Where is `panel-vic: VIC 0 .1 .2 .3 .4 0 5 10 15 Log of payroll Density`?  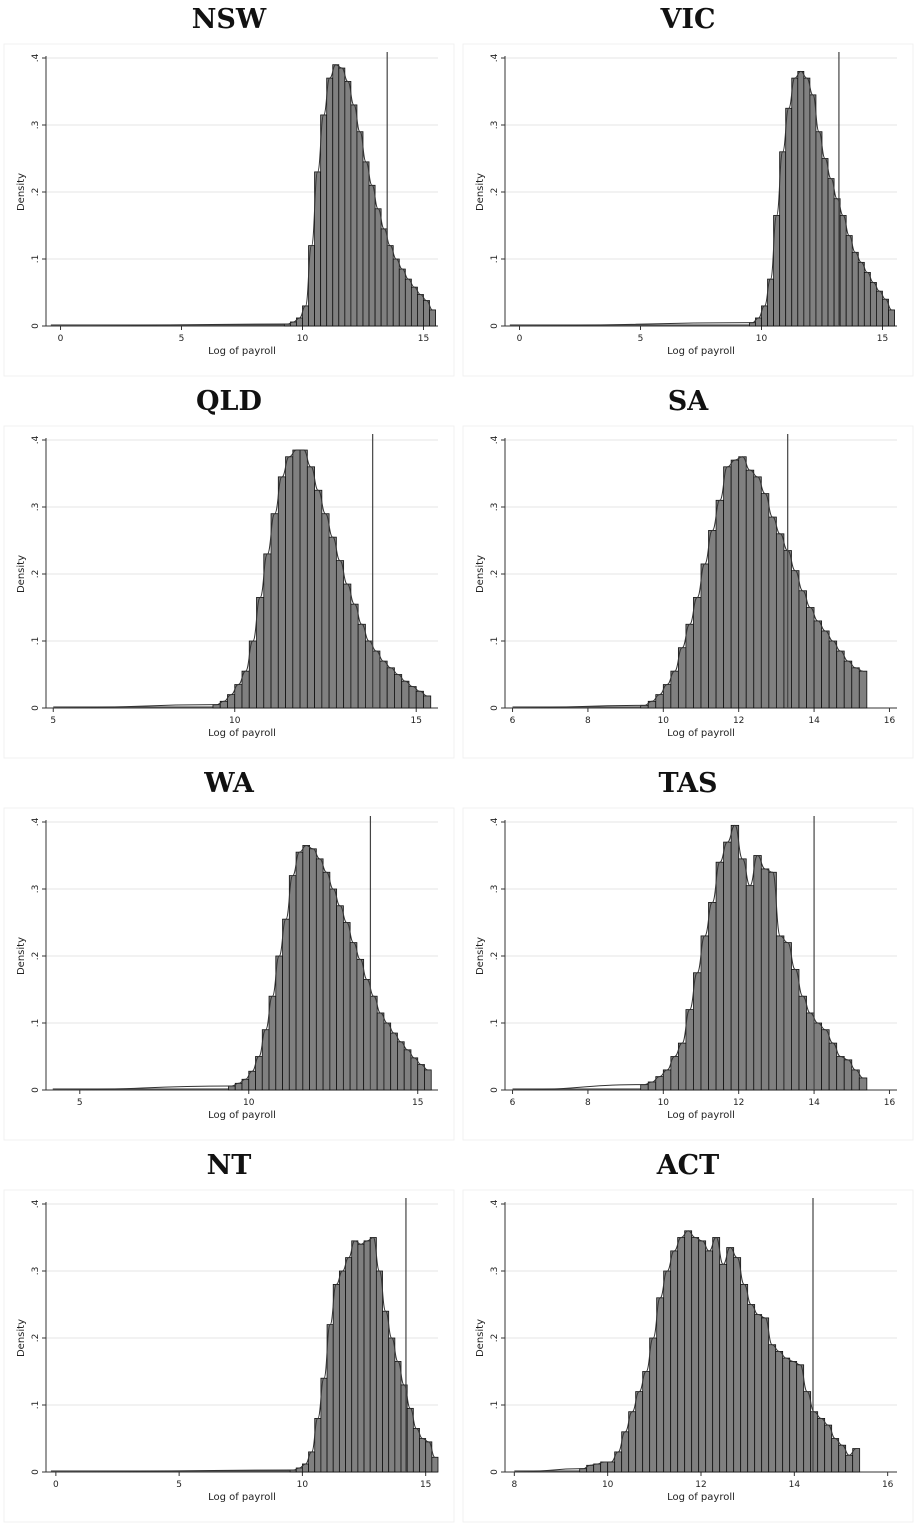 panel-vic: VIC 0 .1 .2 .3 .4 0 5 10 15 Log of payroll Density is located at coordinates (688, 191).